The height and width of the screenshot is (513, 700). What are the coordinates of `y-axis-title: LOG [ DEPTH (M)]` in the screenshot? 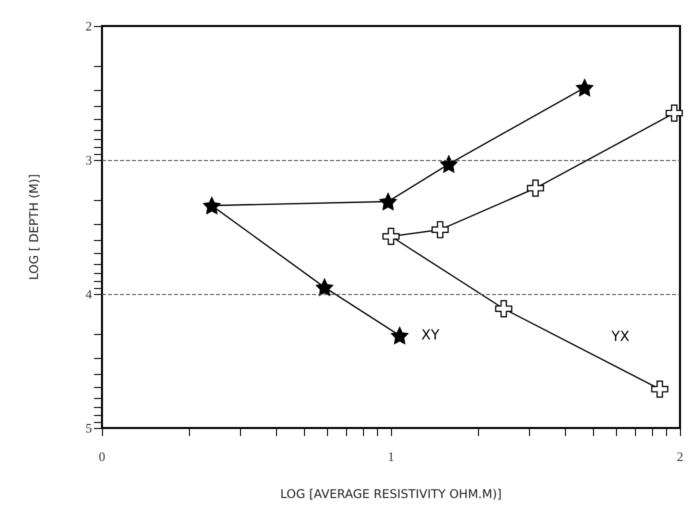 It's located at (34, 227).